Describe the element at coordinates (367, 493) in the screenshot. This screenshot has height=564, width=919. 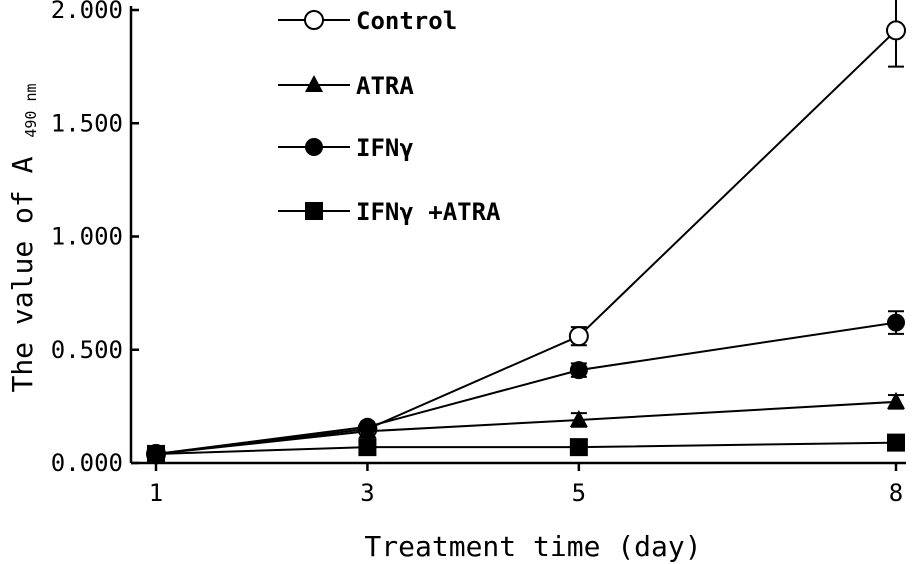
I see `x-tick-label: 3` at that location.